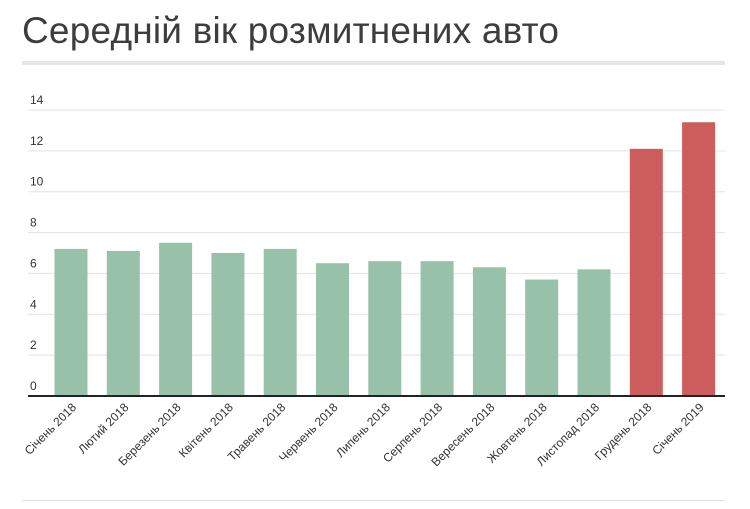  I want to click on title-divider, so click(373, 63).